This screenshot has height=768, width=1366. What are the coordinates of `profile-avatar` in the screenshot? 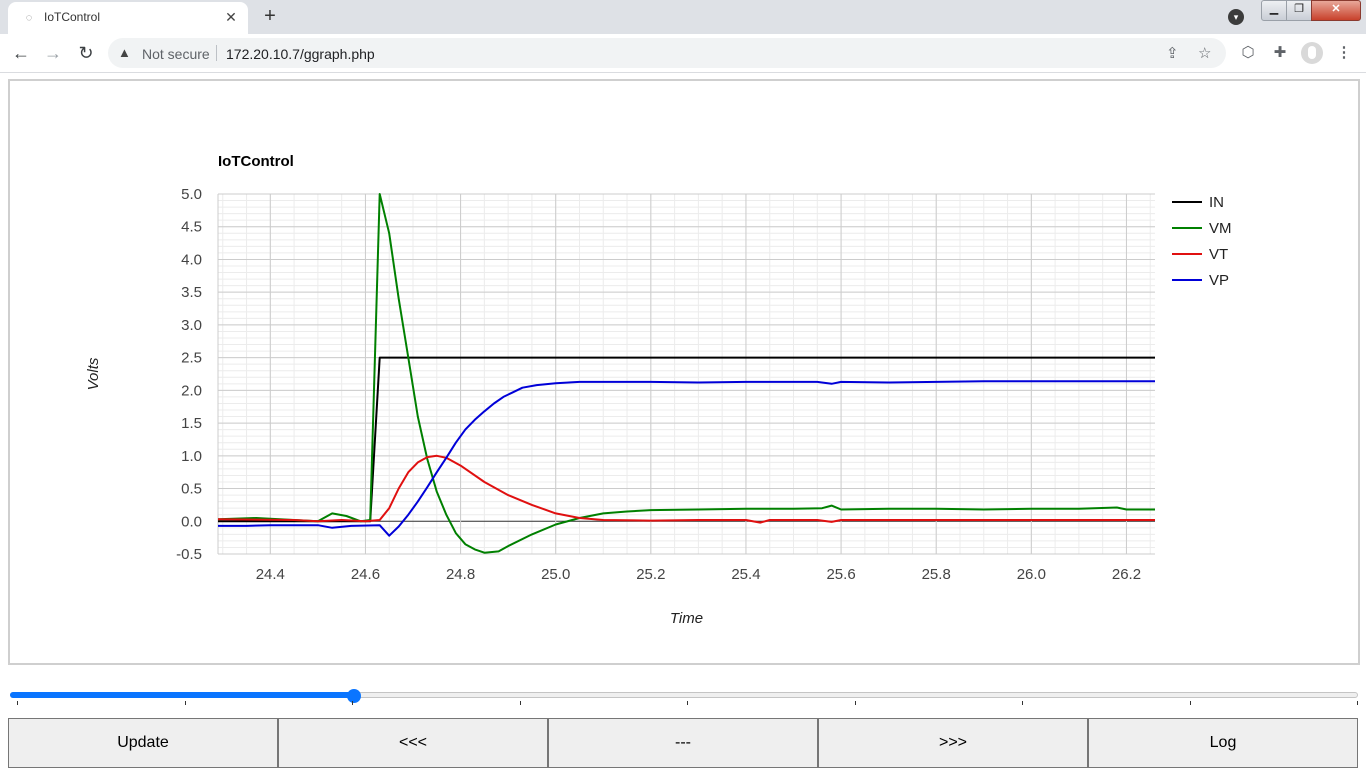 It's located at (1312, 53).